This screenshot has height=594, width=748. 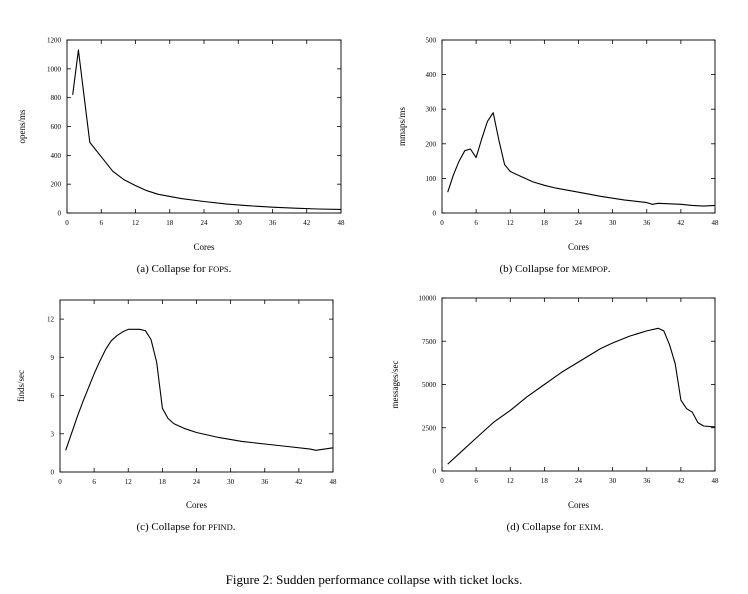 I want to click on y-tick-label: 6, so click(x=53, y=396).